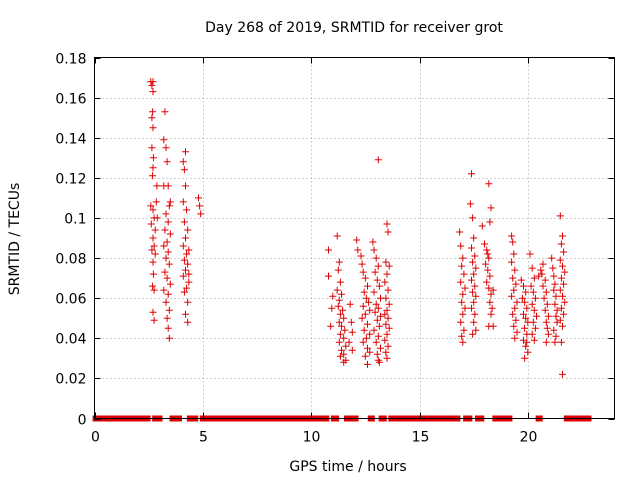 The image size is (640, 480). I want to click on x-tick-label: 15, so click(421, 438).